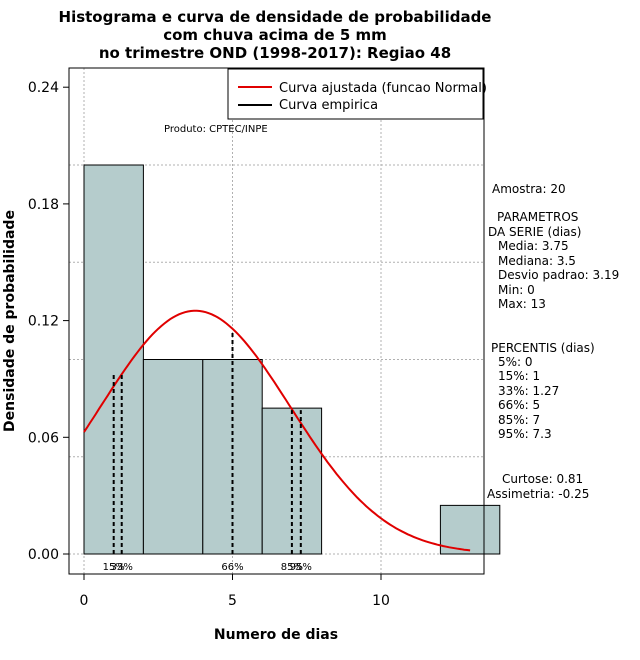 The height and width of the screenshot is (660, 640). I want to click on percentile-label: 85%, so click(292, 567).